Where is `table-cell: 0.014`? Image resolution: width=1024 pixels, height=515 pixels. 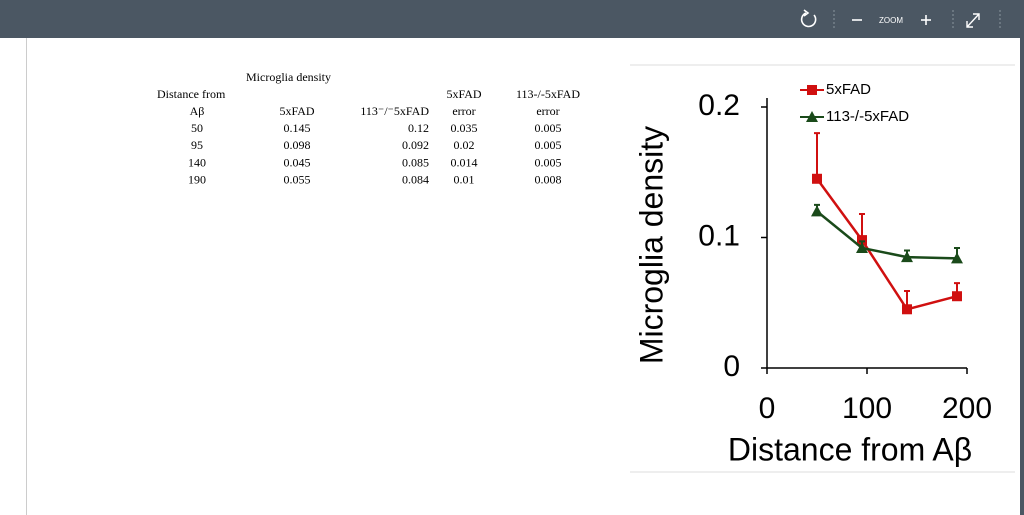 table-cell: 0.014 is located at coordinates (464, 162).